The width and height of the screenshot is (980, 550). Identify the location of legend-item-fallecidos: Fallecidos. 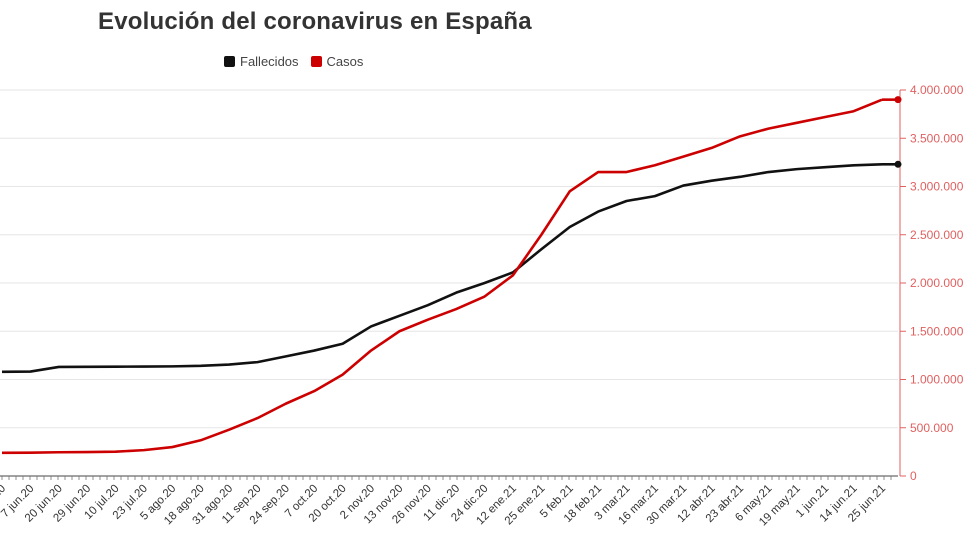
(261, 61).